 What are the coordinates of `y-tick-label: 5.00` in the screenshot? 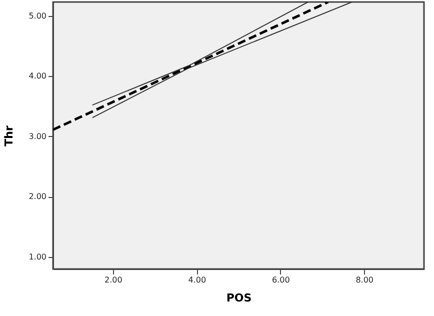 It's located at (37, 15).